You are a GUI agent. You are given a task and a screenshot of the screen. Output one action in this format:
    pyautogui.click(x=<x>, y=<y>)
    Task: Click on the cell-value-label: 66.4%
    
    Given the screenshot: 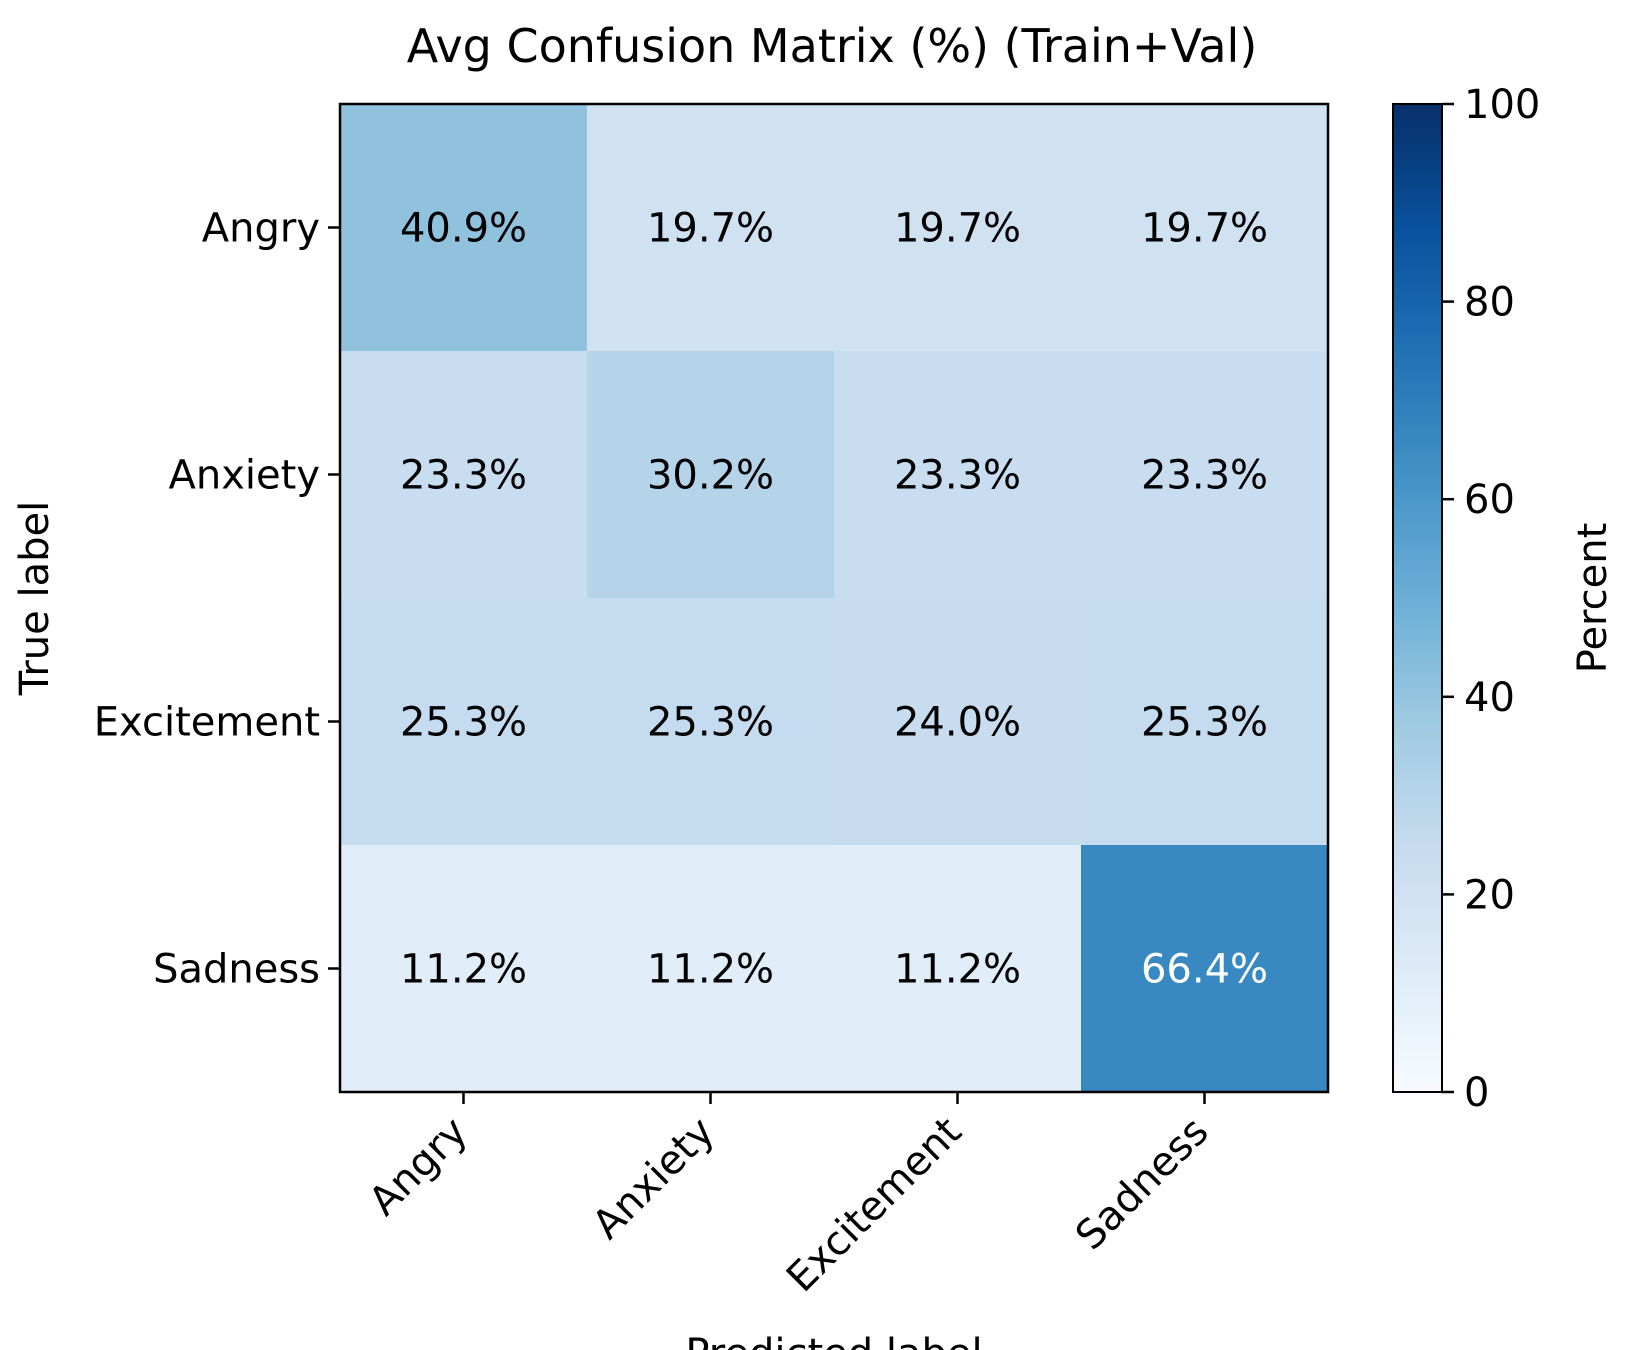 What is the action you would take?
    pyautogui.click(x=1204, y=970)
    